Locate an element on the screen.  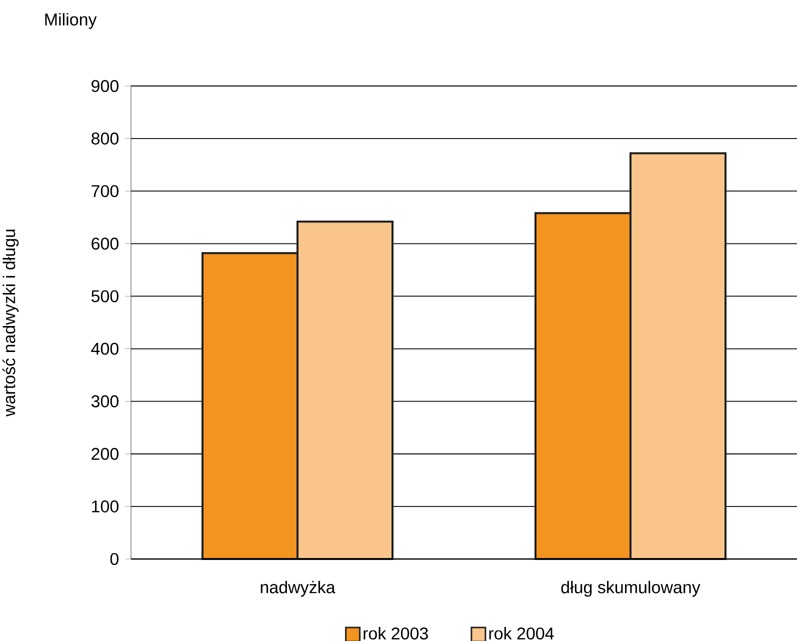
x-tick-label: dług skumulowany is located at coordinates (630, 588).